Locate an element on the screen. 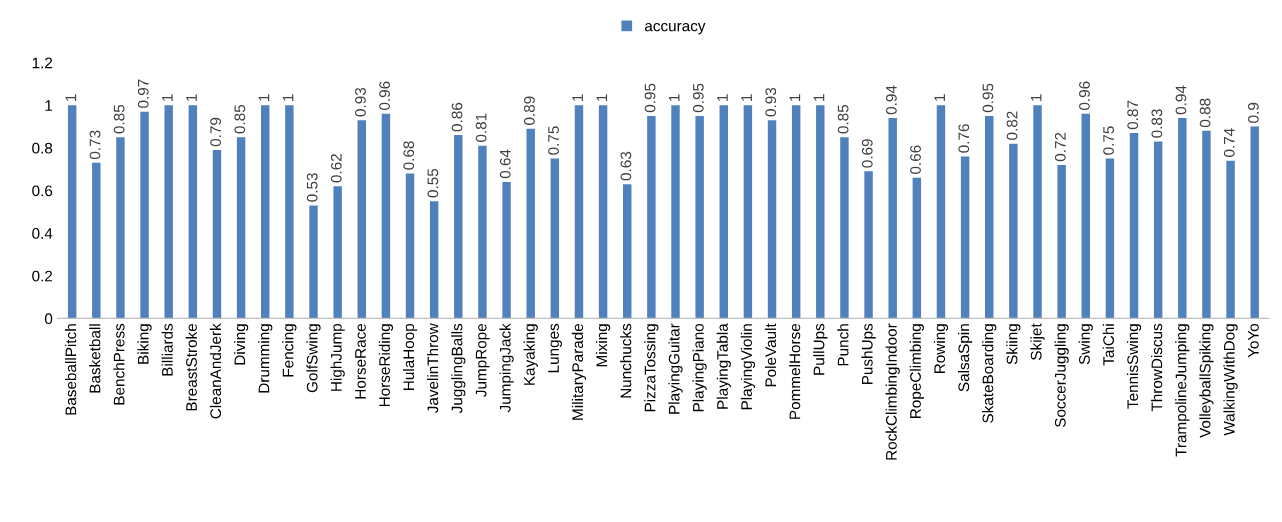 The width and height of the screenshot is (1282, 522). x-tick-label: RopeClimbing is located at coordinates (916, 371).